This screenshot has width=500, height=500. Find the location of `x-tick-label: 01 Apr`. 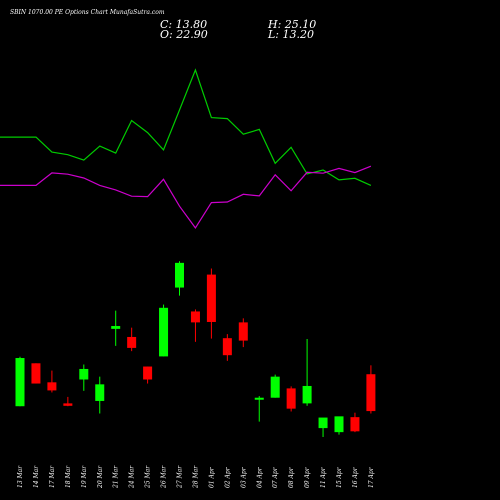

x-tick-label: 01 Apr is located at coordinates (211, 477).